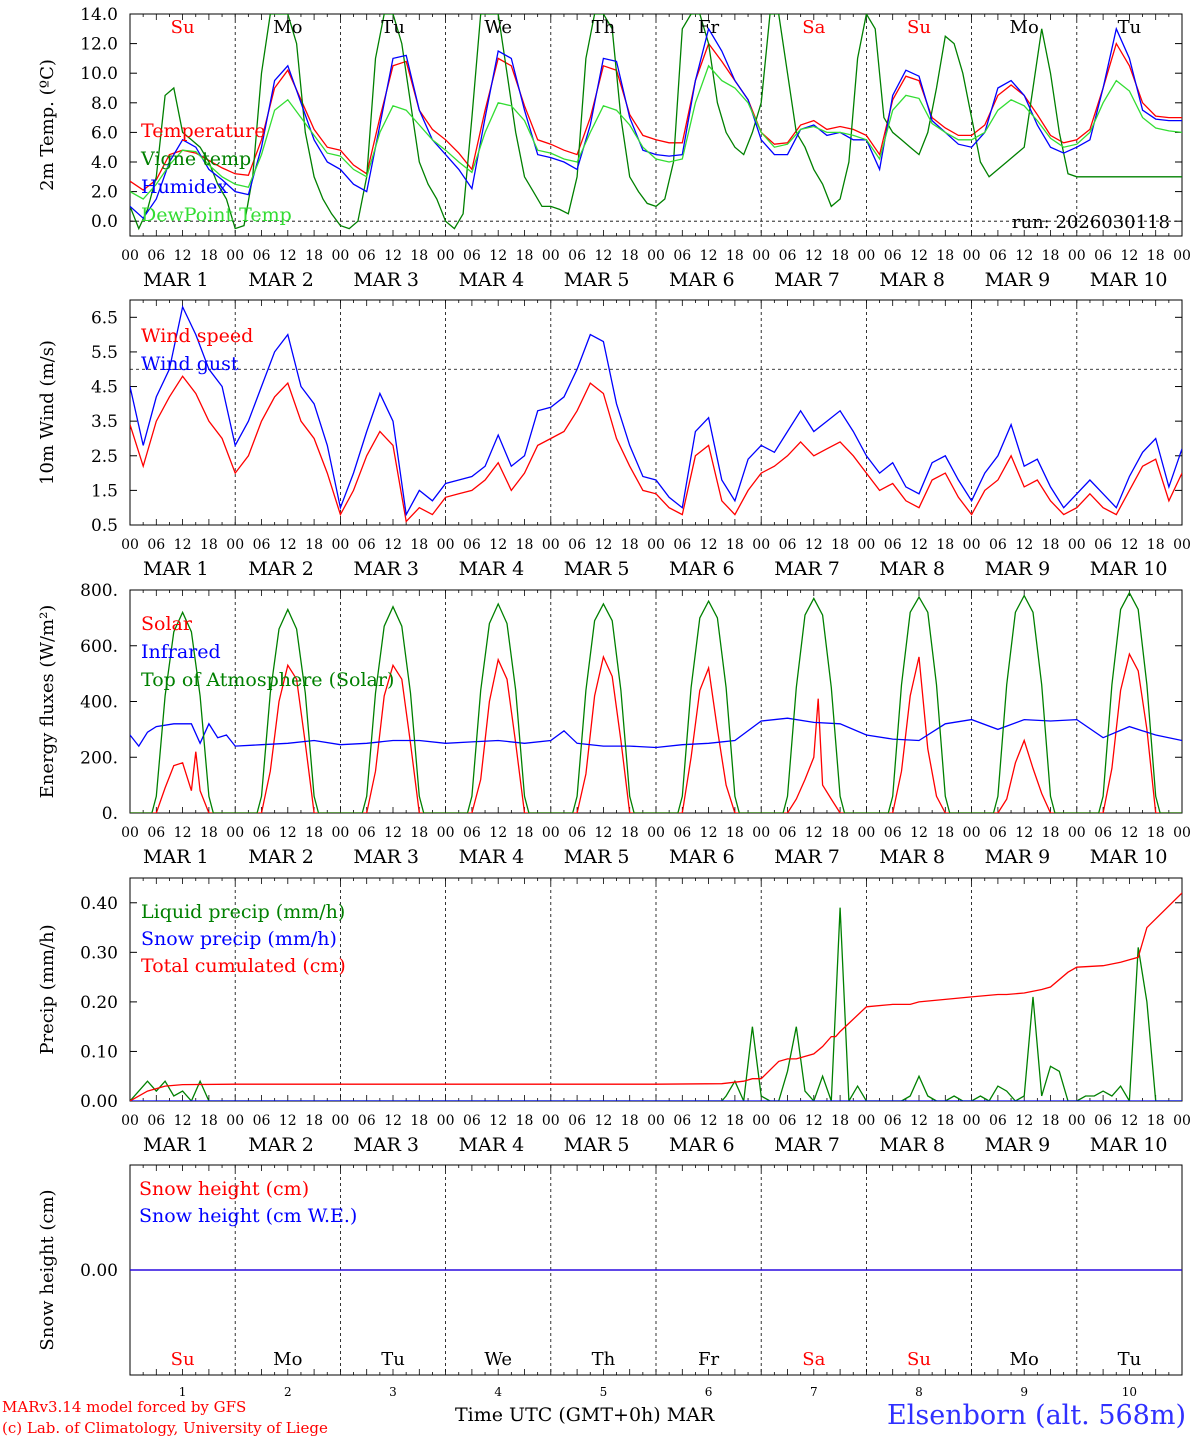  Describe the element at coordinates (498, 27) in the screenshot. I see `weekday-label: We` at that location.